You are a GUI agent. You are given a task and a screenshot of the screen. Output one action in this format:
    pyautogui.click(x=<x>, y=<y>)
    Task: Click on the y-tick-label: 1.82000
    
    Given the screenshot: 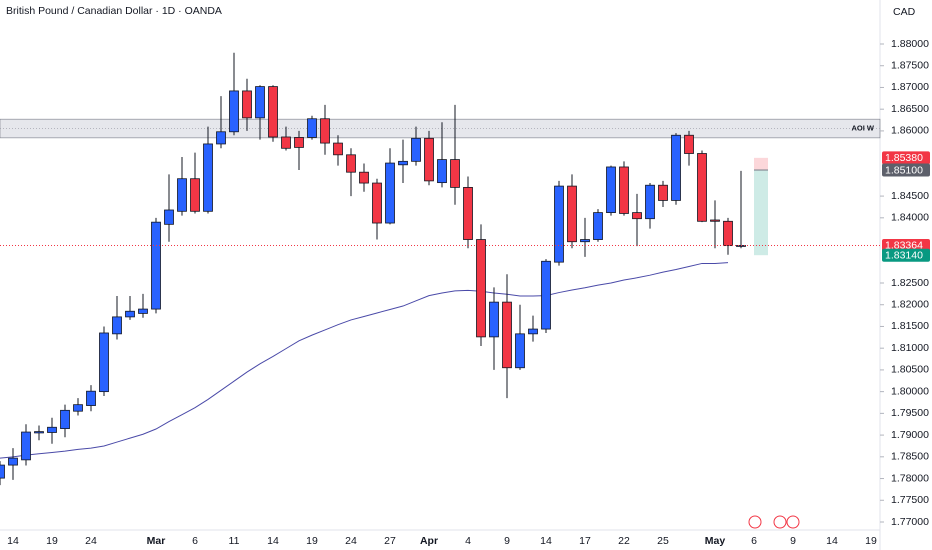 What is the action you would take?
    pyautogui.click(x=910, y=305)
    